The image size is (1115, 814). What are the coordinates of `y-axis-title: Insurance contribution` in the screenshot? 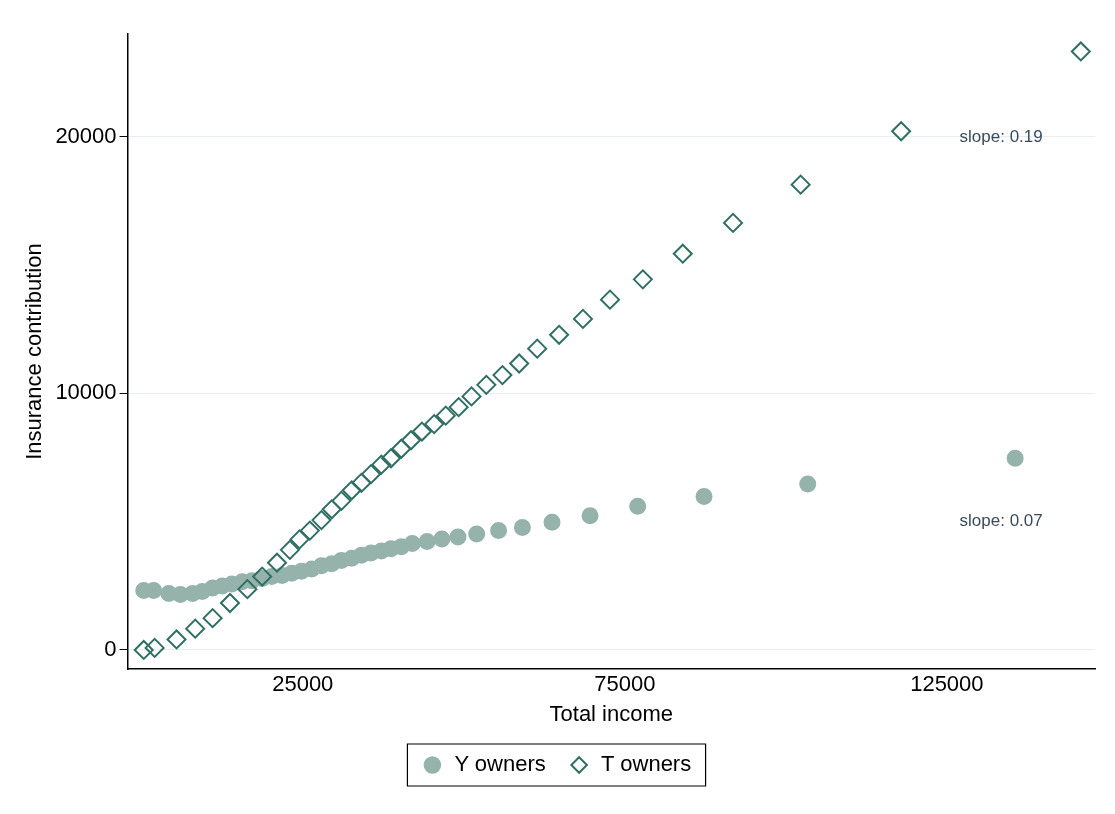 It's located at (34, 351).